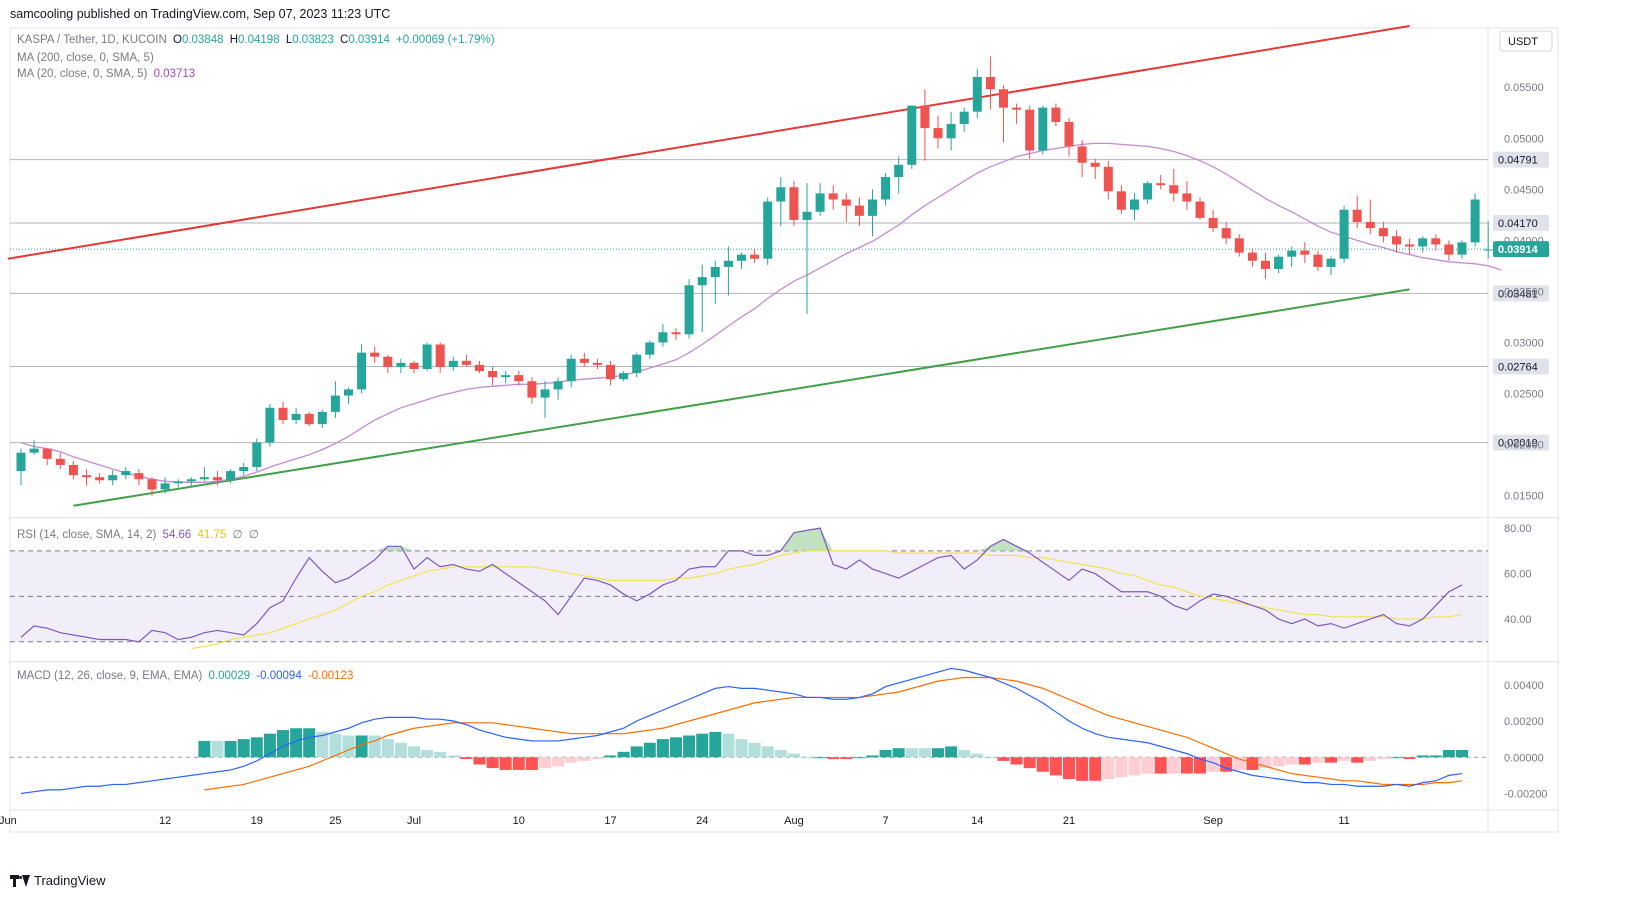 The image size is (1634, 901). I want to click on time-tick-label: Jul, so click(414, 821).